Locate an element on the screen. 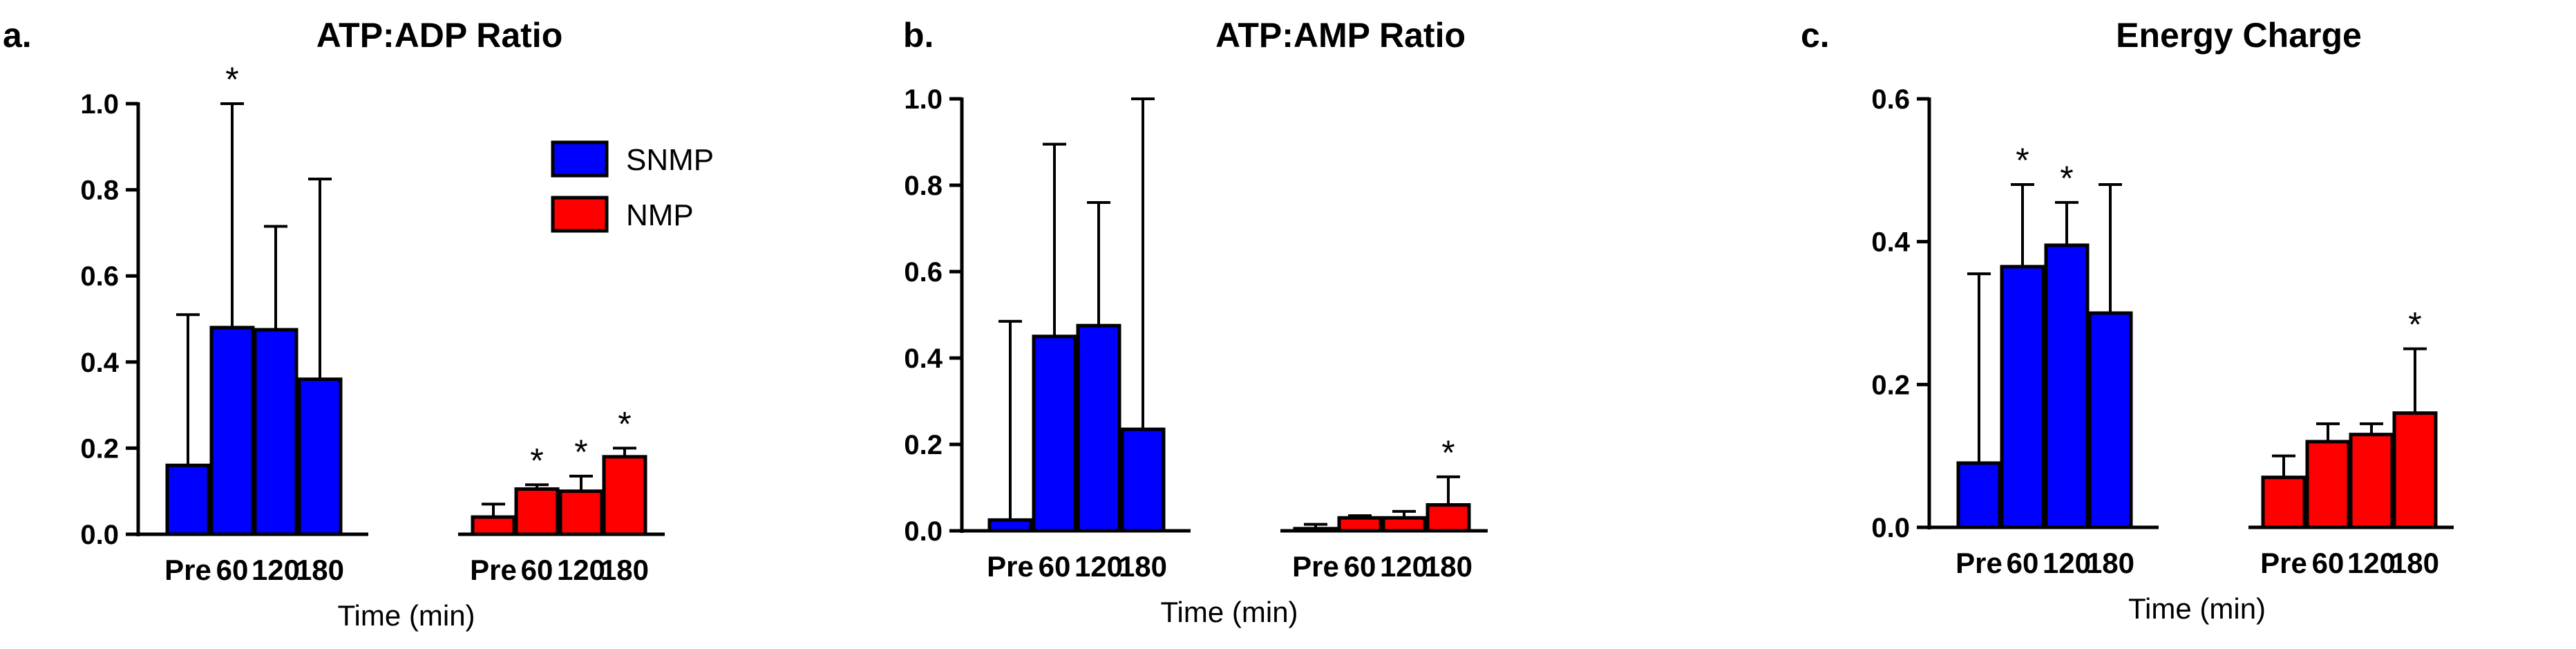 This screenshot has width=2576, height=649. panel-letter: a. is located at coordinates (17, 36).